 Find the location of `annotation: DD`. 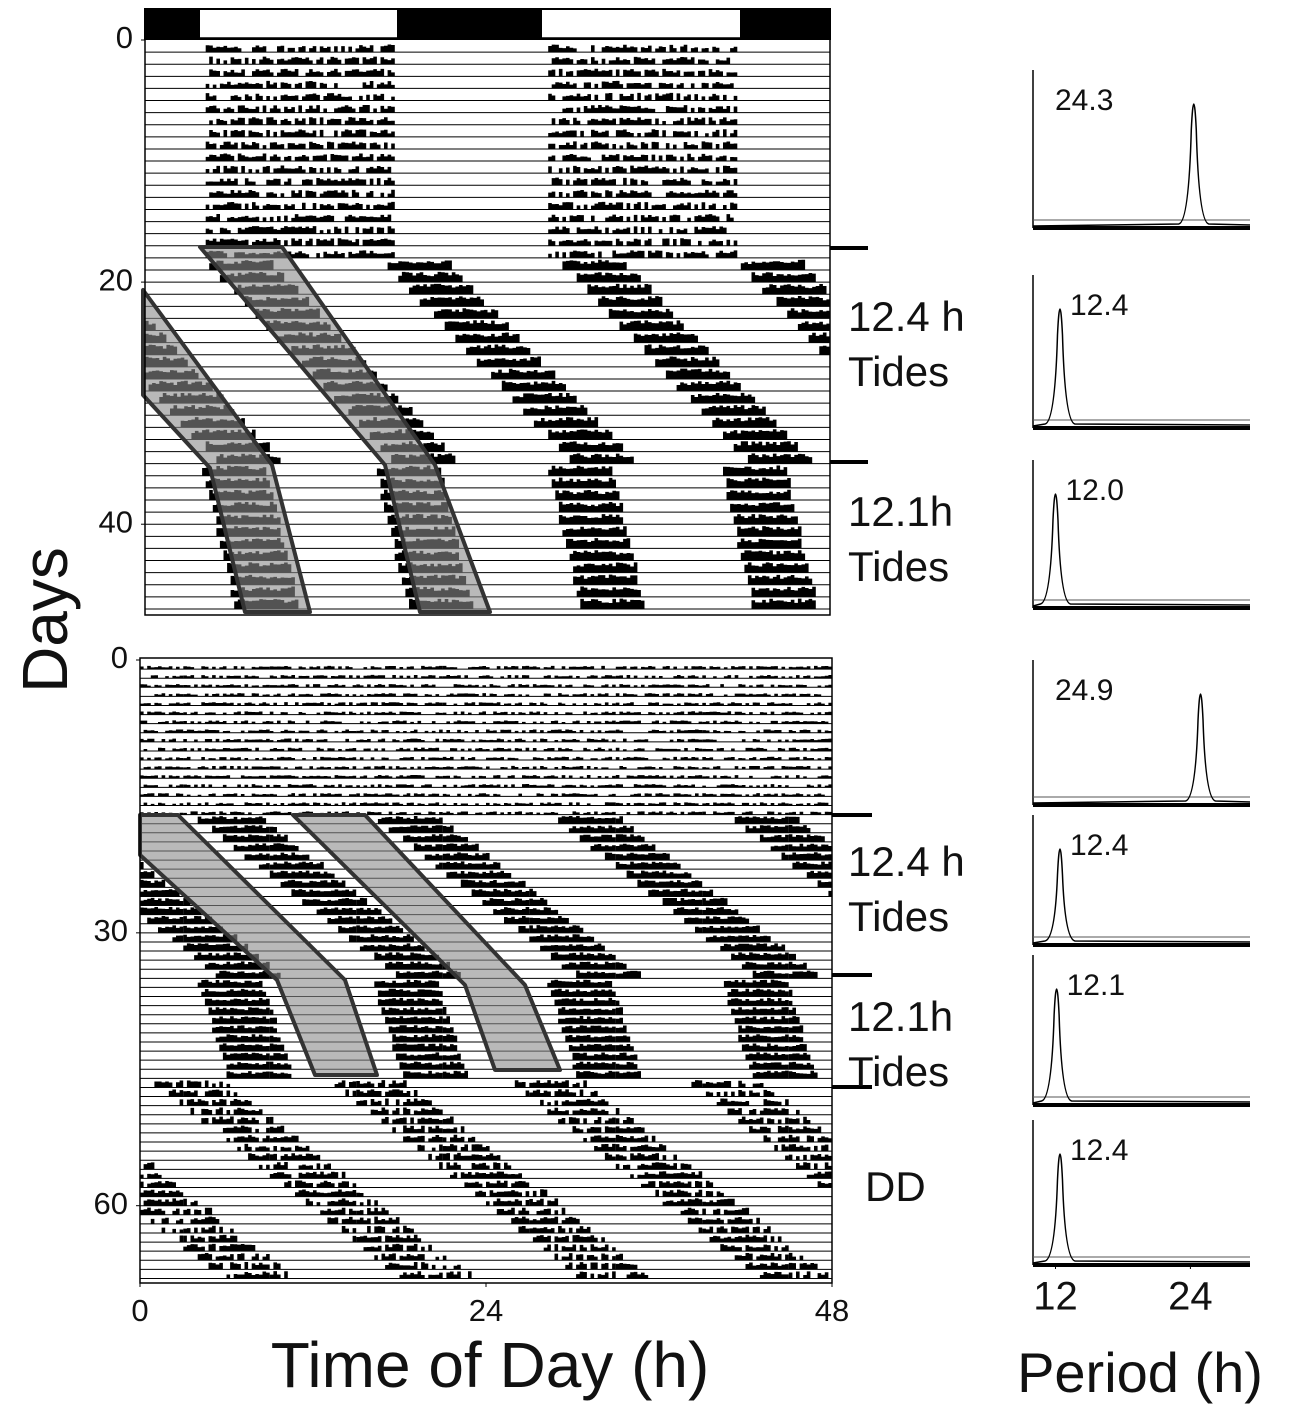

annotation: DD is located at coordinates (895, 1186).